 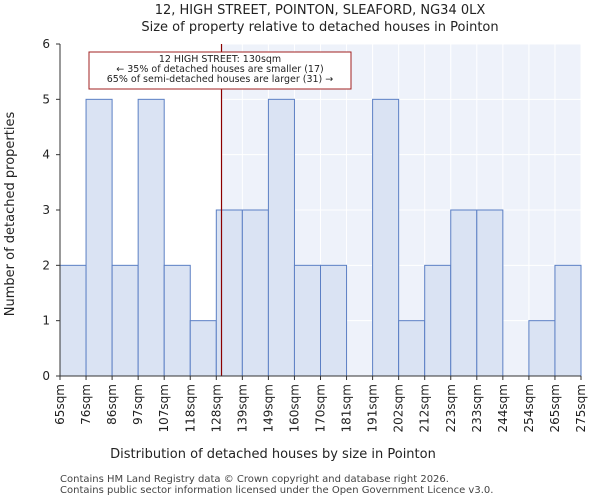 I want to click on y-tick-label: 0, so click(x=46, y=376).